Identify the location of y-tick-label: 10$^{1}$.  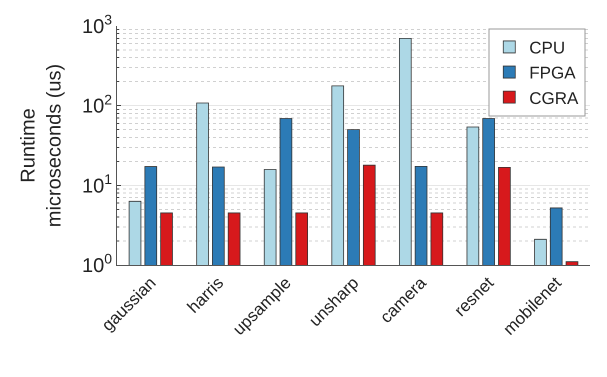
(97, 184).